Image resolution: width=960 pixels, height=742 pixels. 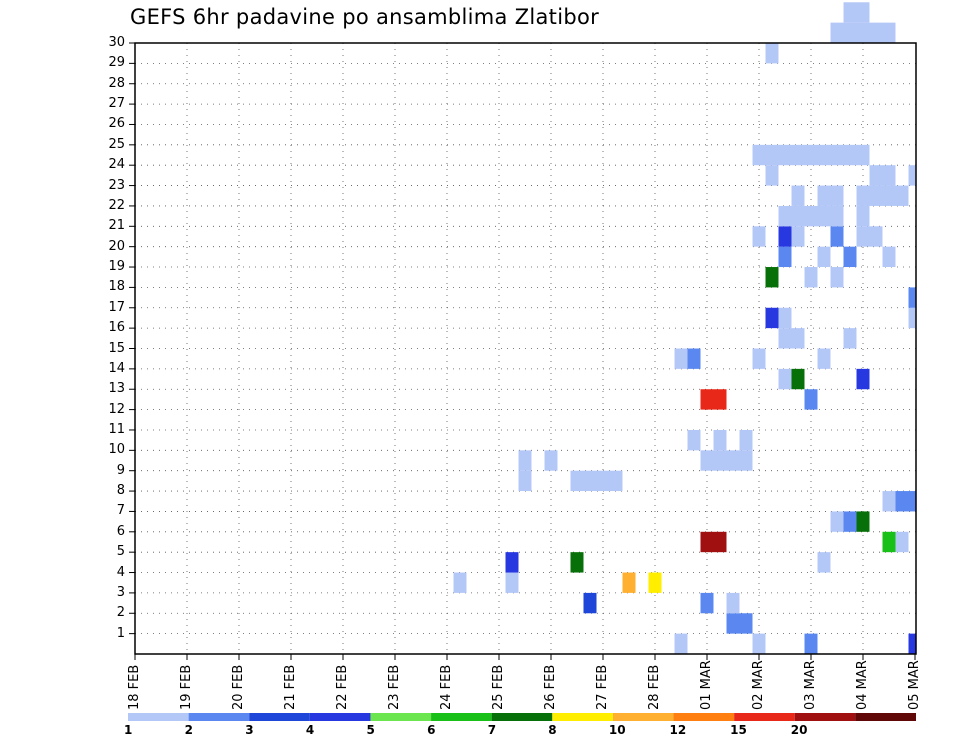 What do you see at coordinates (370, 730) in the screenshot?
I see `colorbar-label: 5` at bounding box center [370, 730].